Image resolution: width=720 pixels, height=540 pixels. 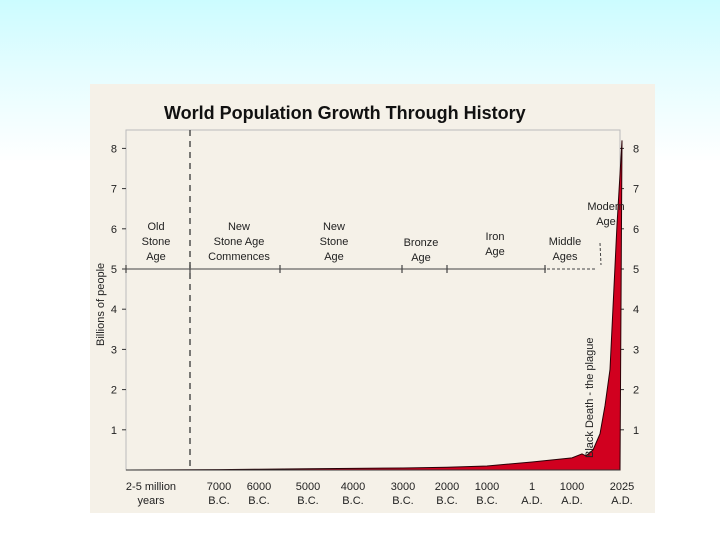 I want to click on x-tick-label: 6000 B.C., so click(x=259, y=494).